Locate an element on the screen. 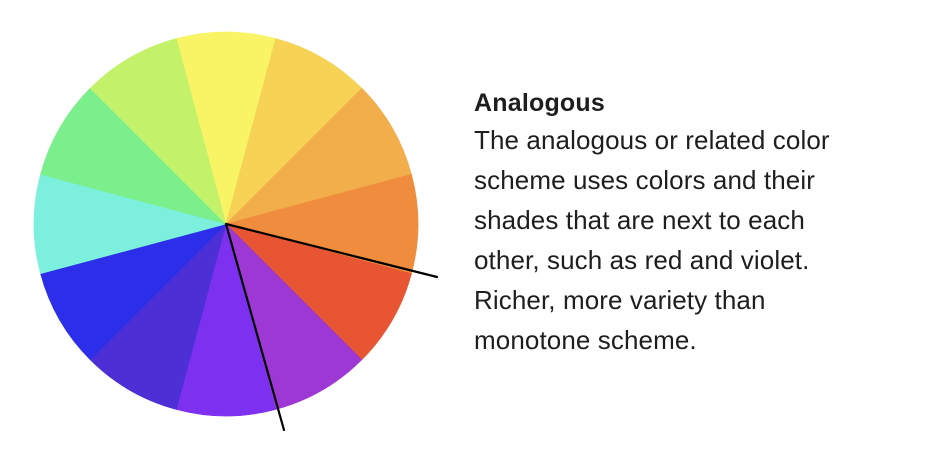 The width and height of the screenshot is (936, 450). scheme-title: Analogous is located at coordinates (539, 103).